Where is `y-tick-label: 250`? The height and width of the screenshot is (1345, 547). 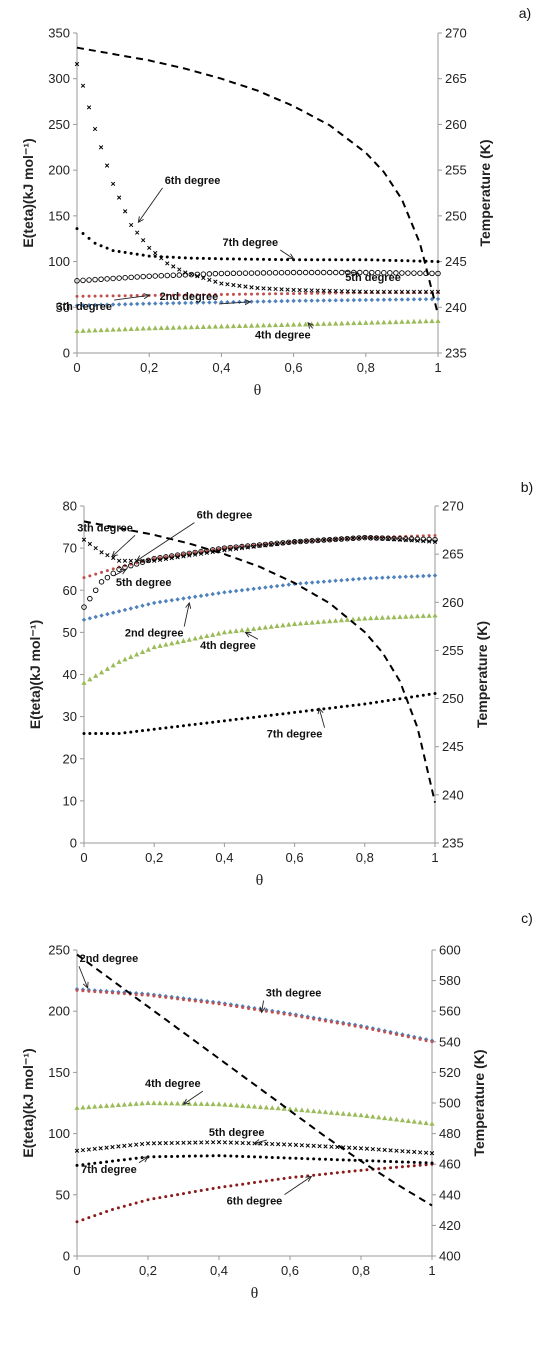 y-tick-label: 250 is located at coordinates (59, 124).